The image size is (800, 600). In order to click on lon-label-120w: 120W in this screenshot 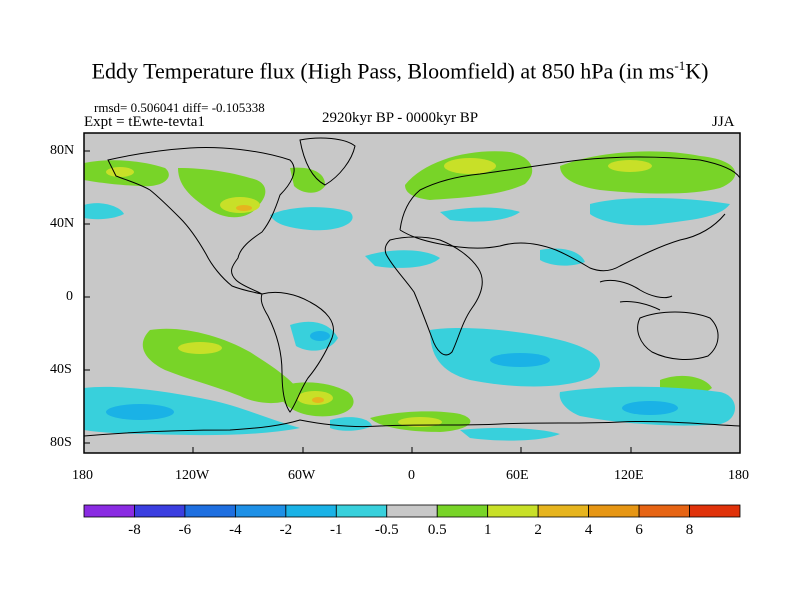, I will do `click(192, 475)`.